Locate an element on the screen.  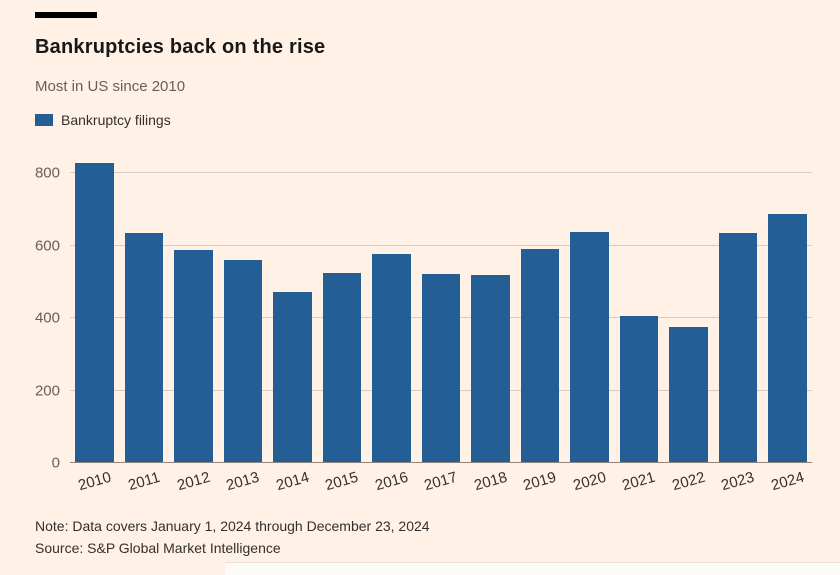
x-axis-tick-label: 2019 is located at coordinates (540, 481).